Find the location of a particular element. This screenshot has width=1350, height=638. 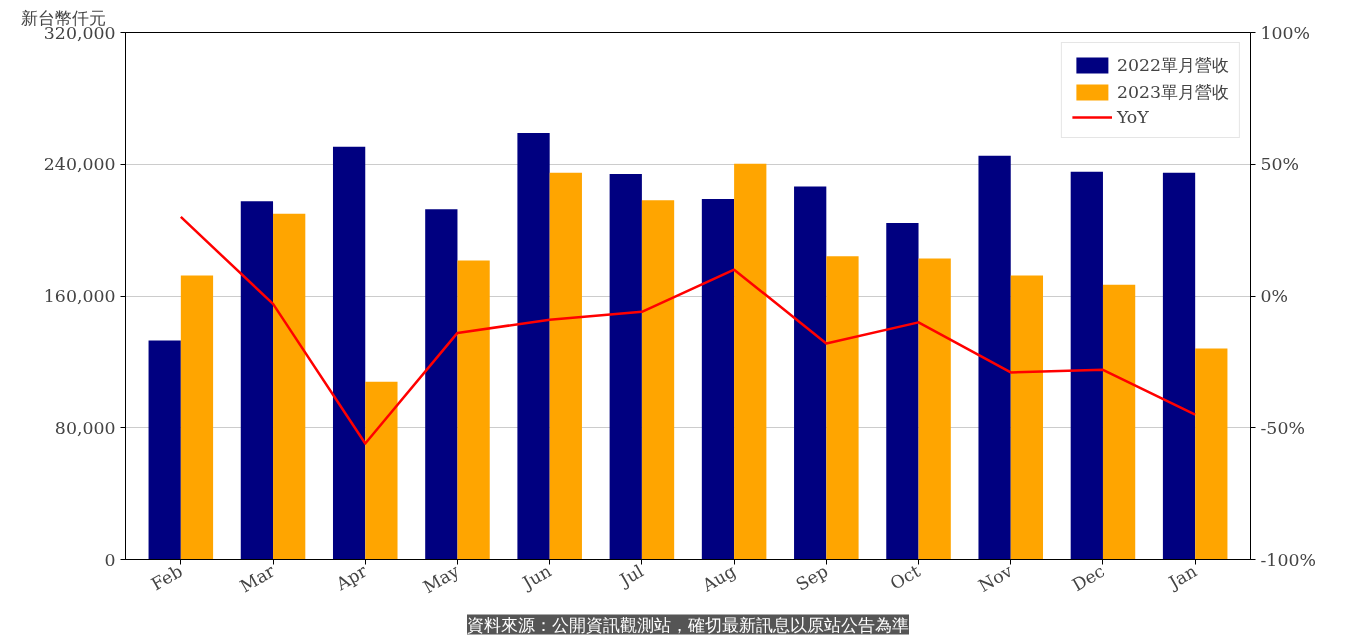

x-tick-label: Sep is located at coordinates (812, 577).